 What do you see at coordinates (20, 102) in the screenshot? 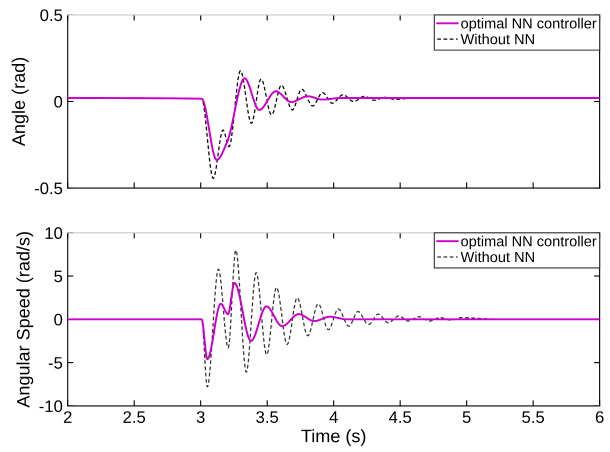
I see `y-axis-title: Angle (rad)` at bounding box center [20, 102].